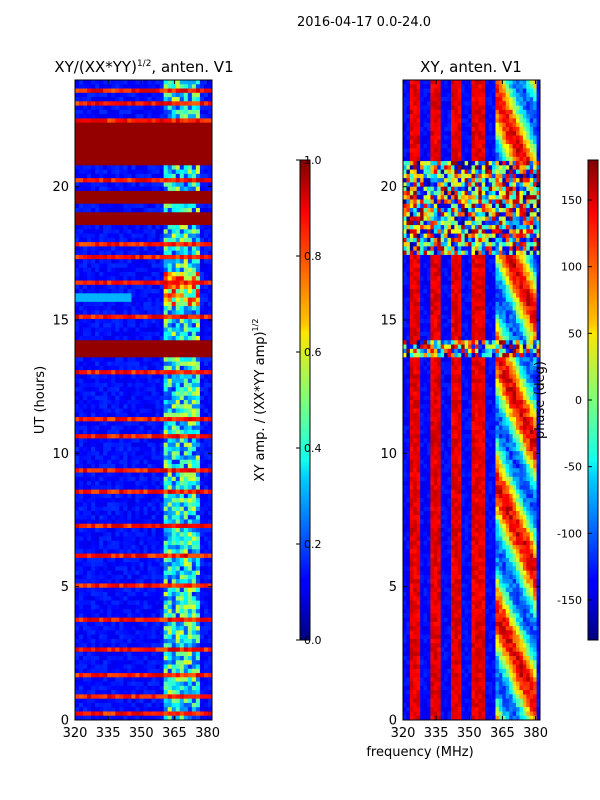 The height and width of the screenshot is (800, 600). Describe the element at coordinates (578, 400) in the screenshot. I see `right-colorbar-tick-label: 0` at that location.